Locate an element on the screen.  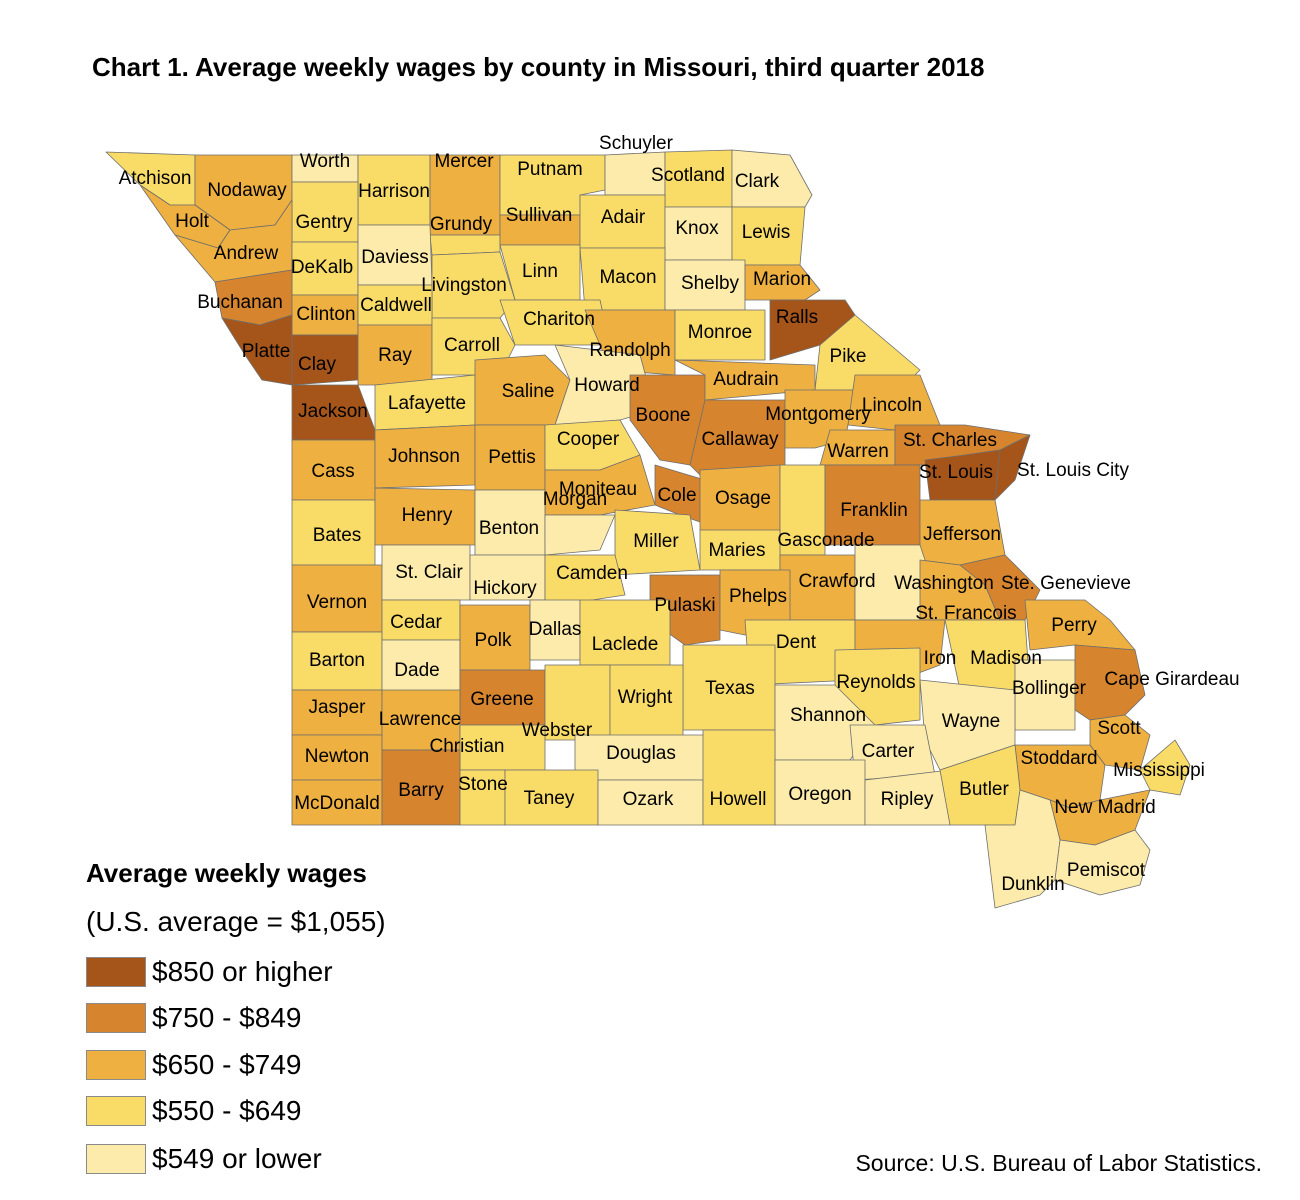
county-label-washington: Washington is located at coordinates (944, 583).